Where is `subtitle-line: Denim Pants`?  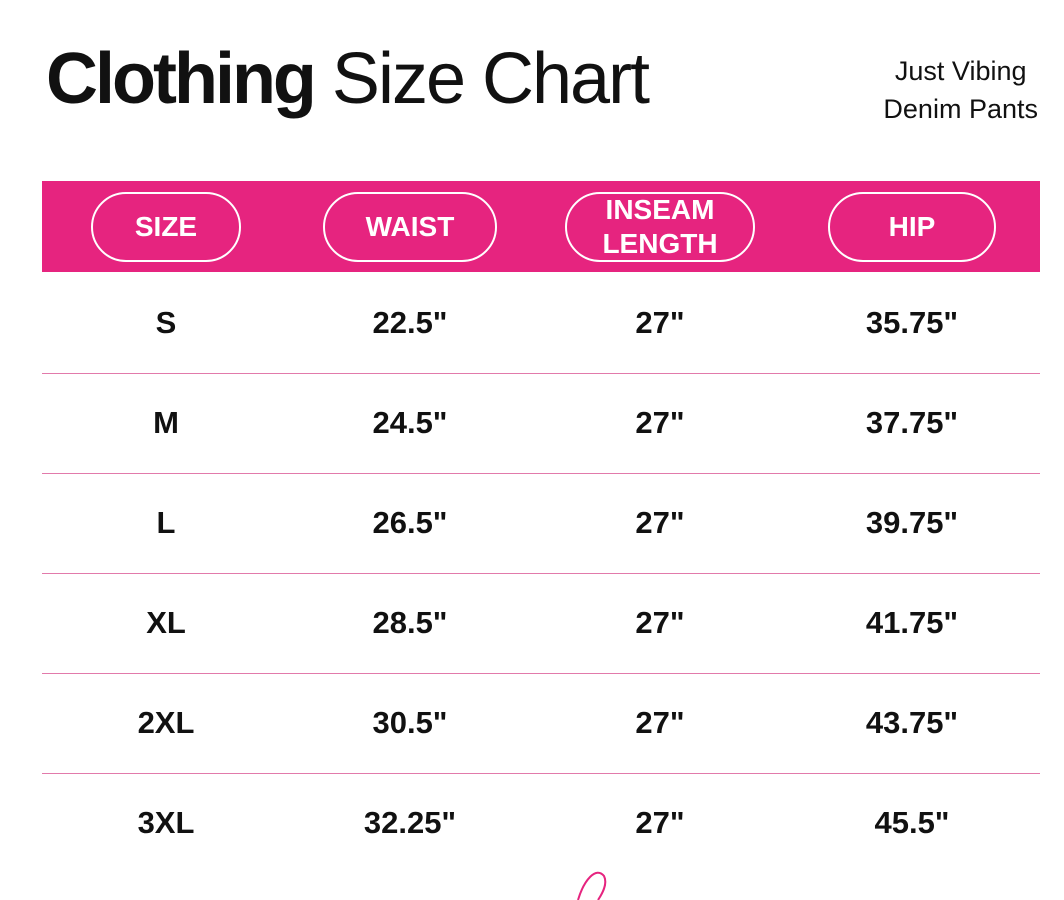
subtitle-line: Denim Pants is located at coordinates (960, 109).